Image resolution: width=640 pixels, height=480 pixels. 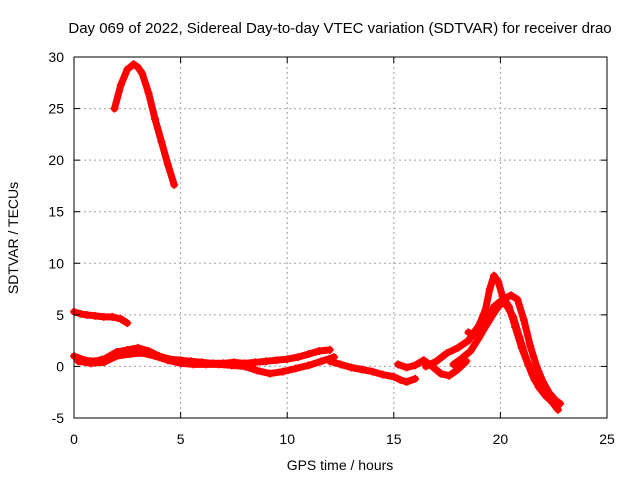 I want to click on y-tick-label: 25, so click(x=56, y=109).